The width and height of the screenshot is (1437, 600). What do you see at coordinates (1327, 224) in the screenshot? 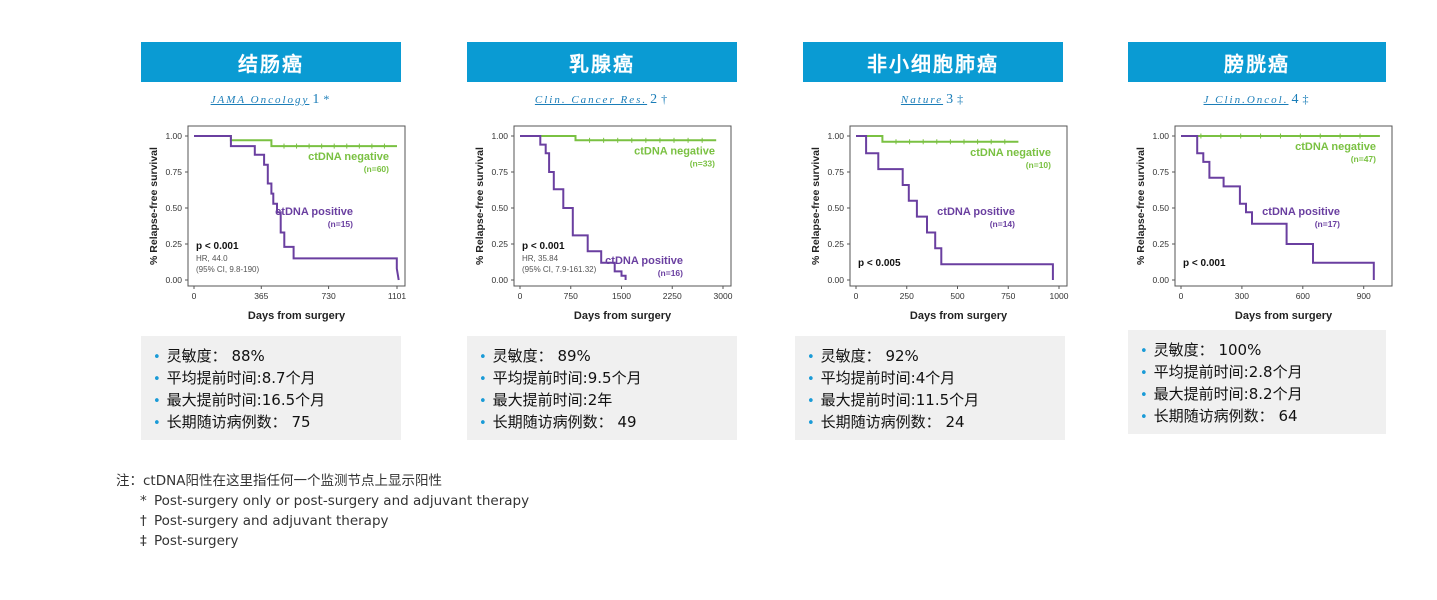
I see `series-n-positive: (n=17)` at bounding box center [1327, 224].